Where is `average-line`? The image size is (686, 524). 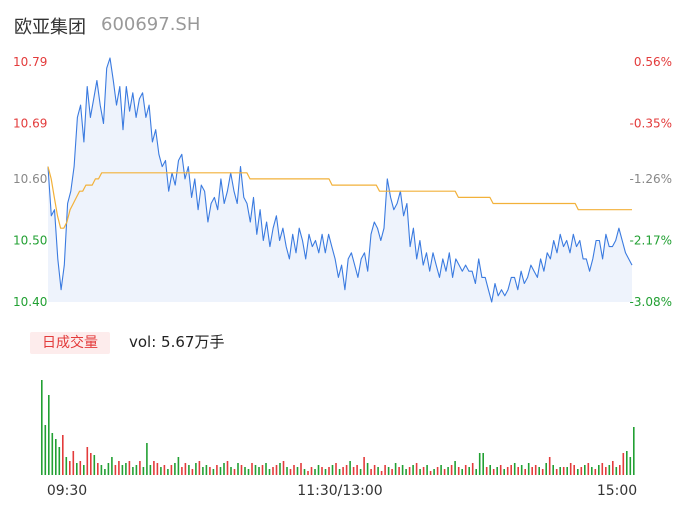 average-line is located at coordinates (339, 197).